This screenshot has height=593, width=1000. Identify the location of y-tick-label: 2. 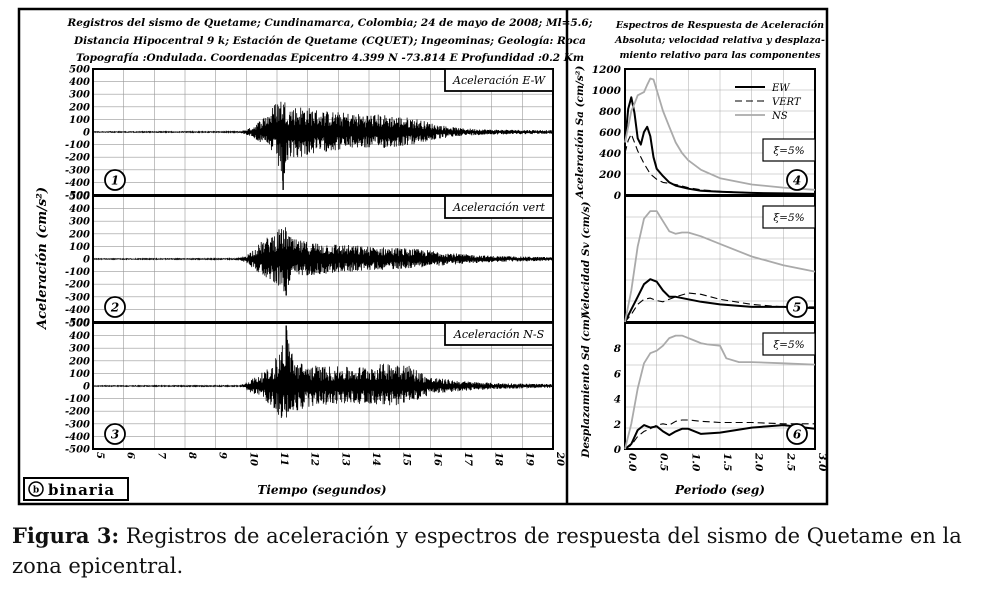
(617, 425).